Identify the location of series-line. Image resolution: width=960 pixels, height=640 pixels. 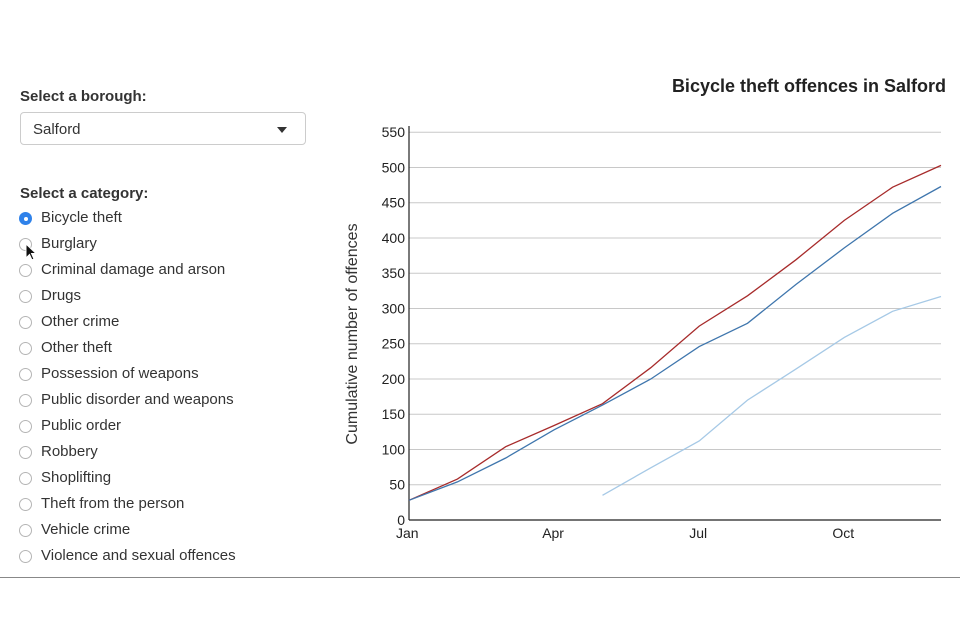
(772, 395).